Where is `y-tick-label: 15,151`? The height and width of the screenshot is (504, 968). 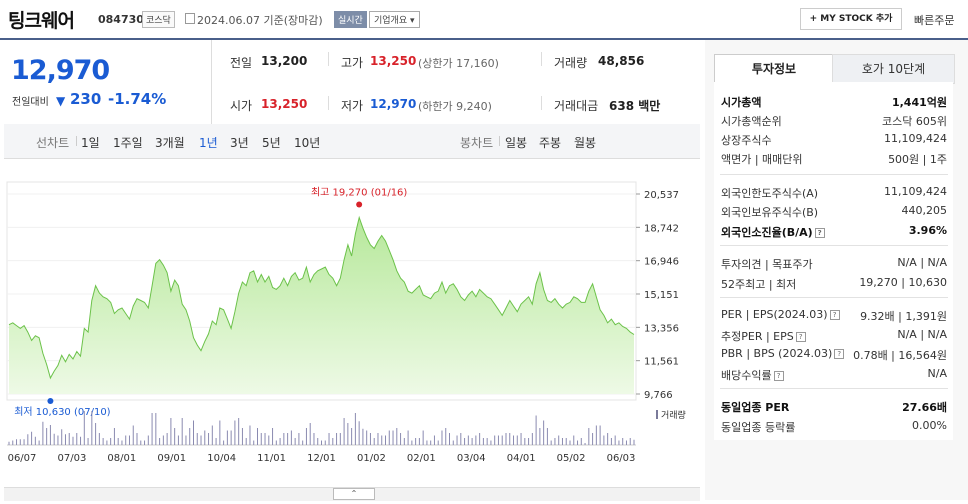 y-tick-label: 15,151 is located at coordinates (661, 295).